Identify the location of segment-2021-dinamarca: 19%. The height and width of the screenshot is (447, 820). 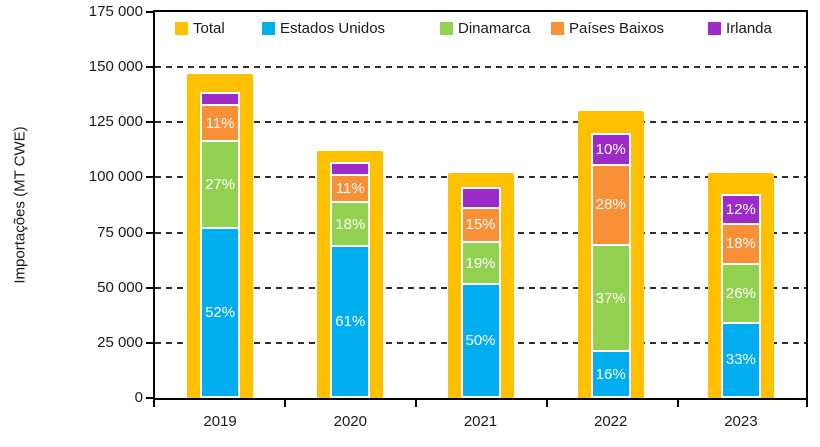
(480, 262).